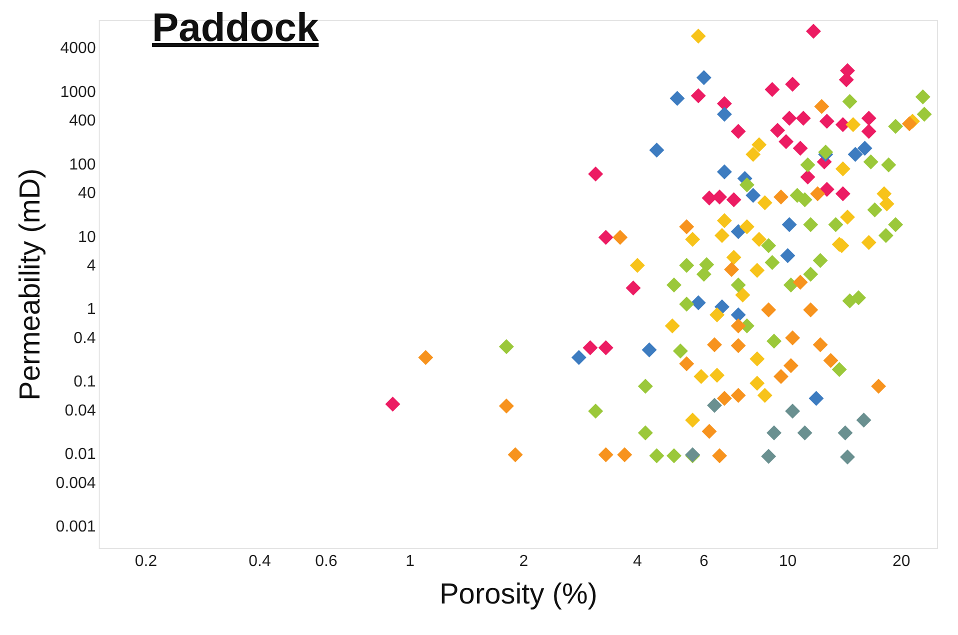 This screenshot has width=958, height=635. Describe the element at coordinates (85, 382) in the screenshot. I see `y-tick-label: 0.1` at that location.